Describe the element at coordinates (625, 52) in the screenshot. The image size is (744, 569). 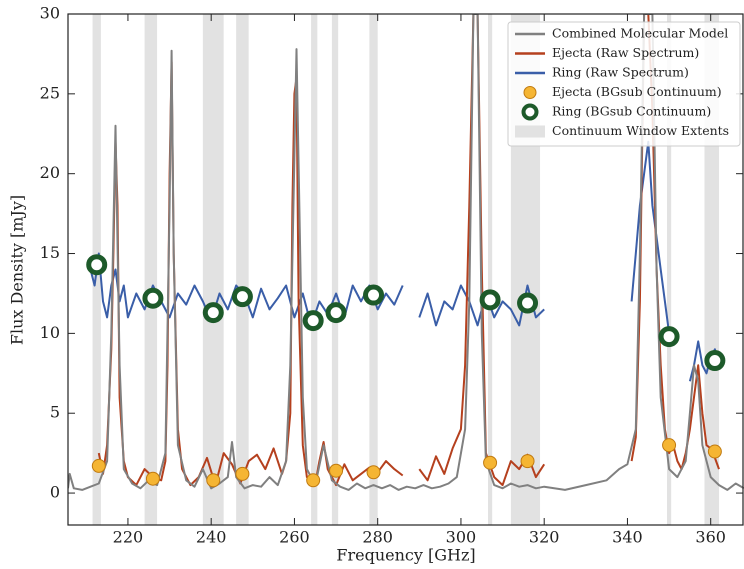
I see `legend-label: Ejecta (Raw Spectrum)` at that location.